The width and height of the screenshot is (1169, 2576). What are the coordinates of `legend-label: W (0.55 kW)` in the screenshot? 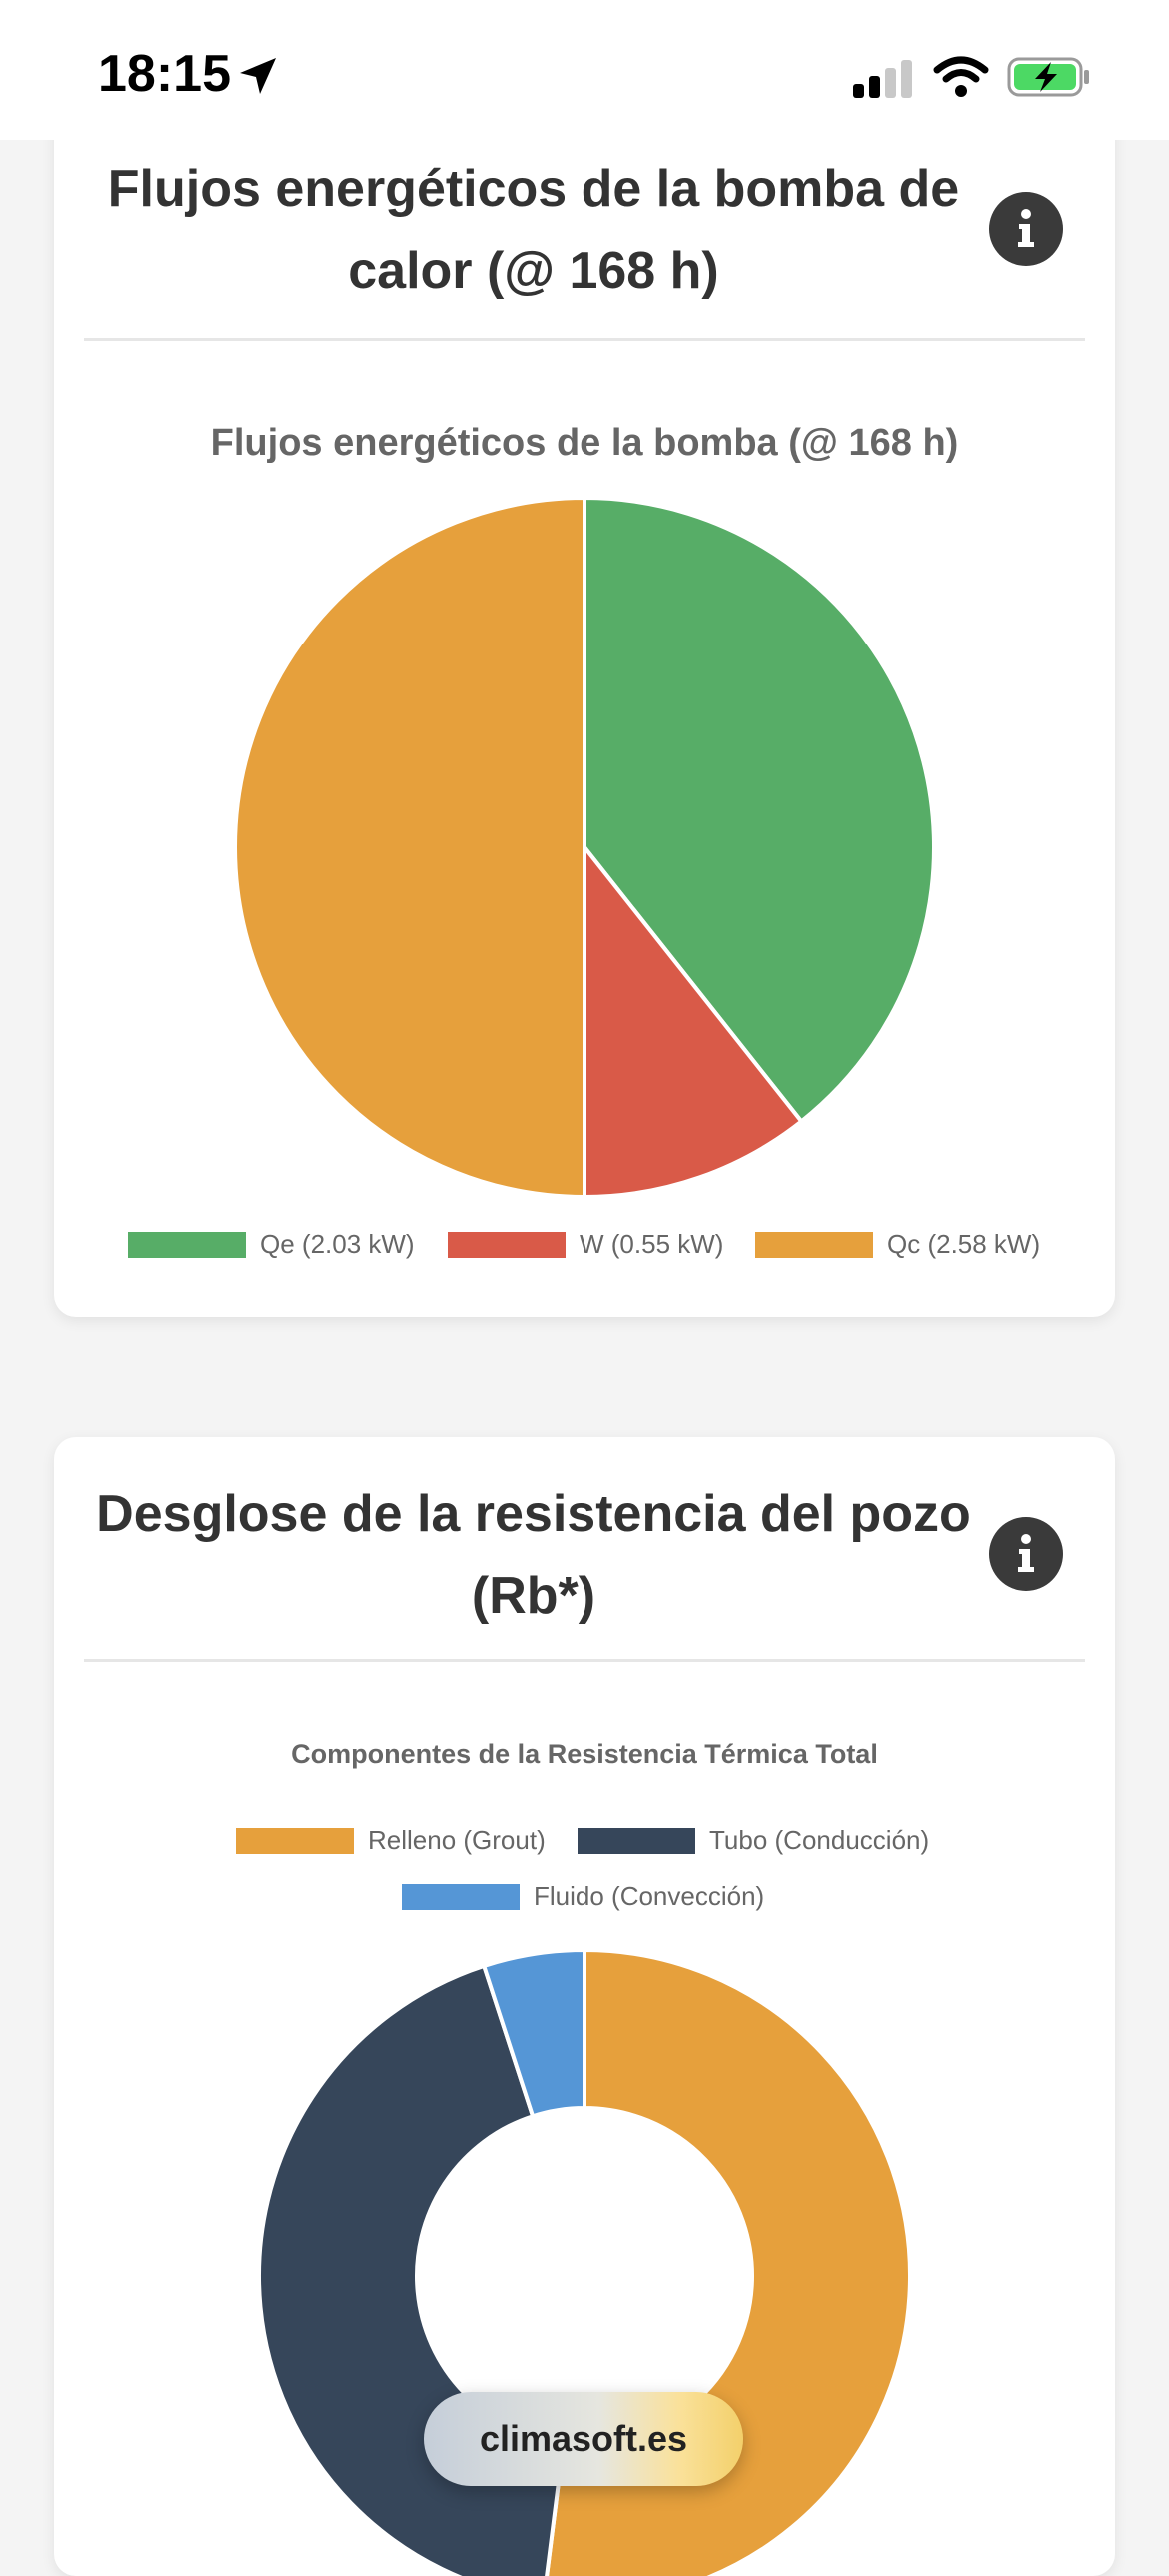 It's located at (652, 1244).